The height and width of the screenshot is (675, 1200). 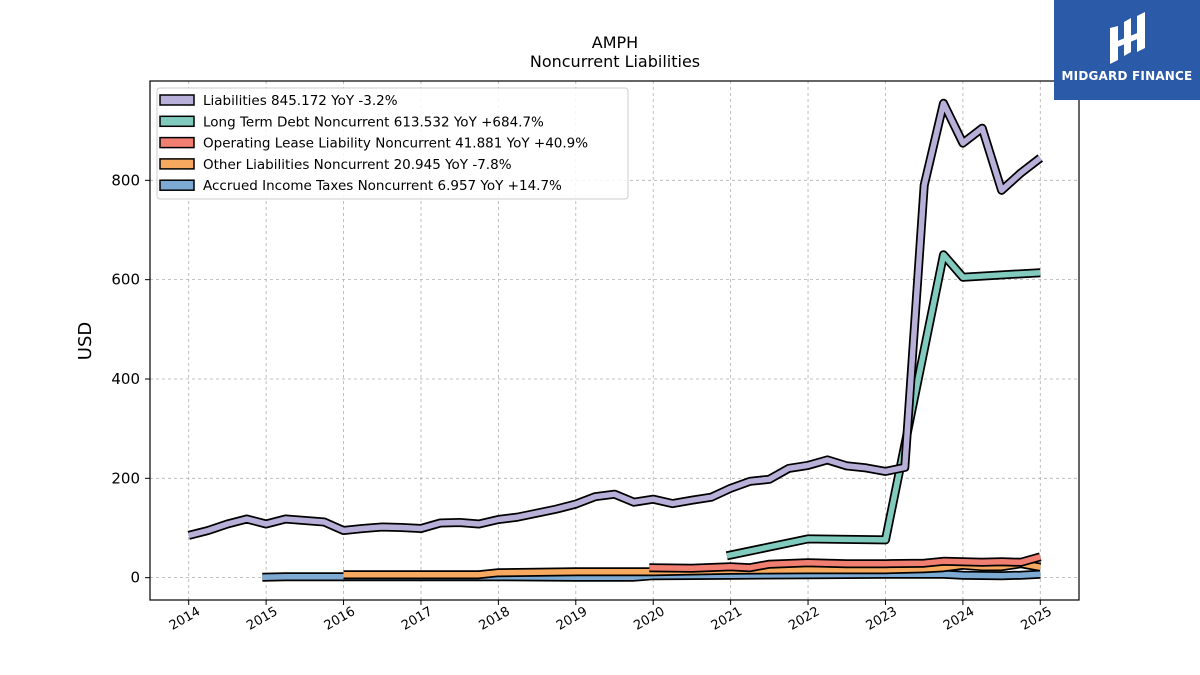 I want to click on legend-item-0: Liabilities 845.172 YoY -3.2%, so click(x=278, y=101).